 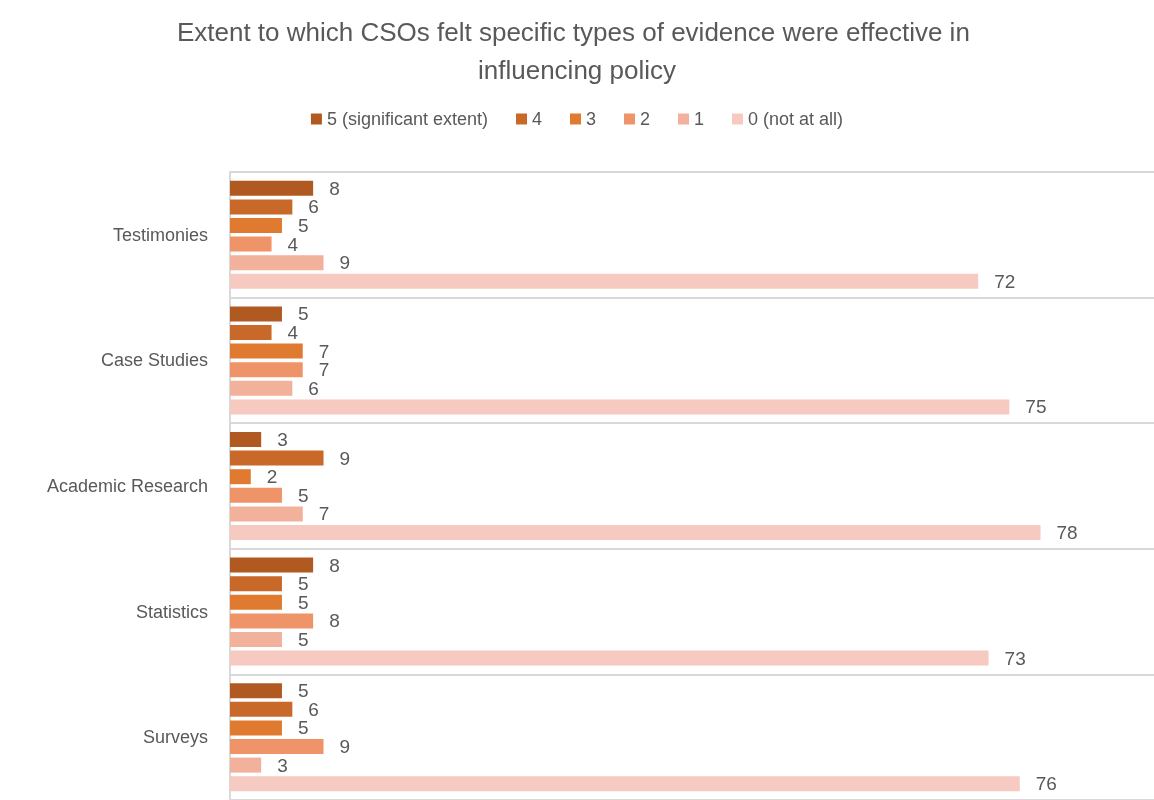 I want to click on chart-title: Extent to which CSOs felt specific types of evidence were effective in influencing policy, so click(x=577, y=51).